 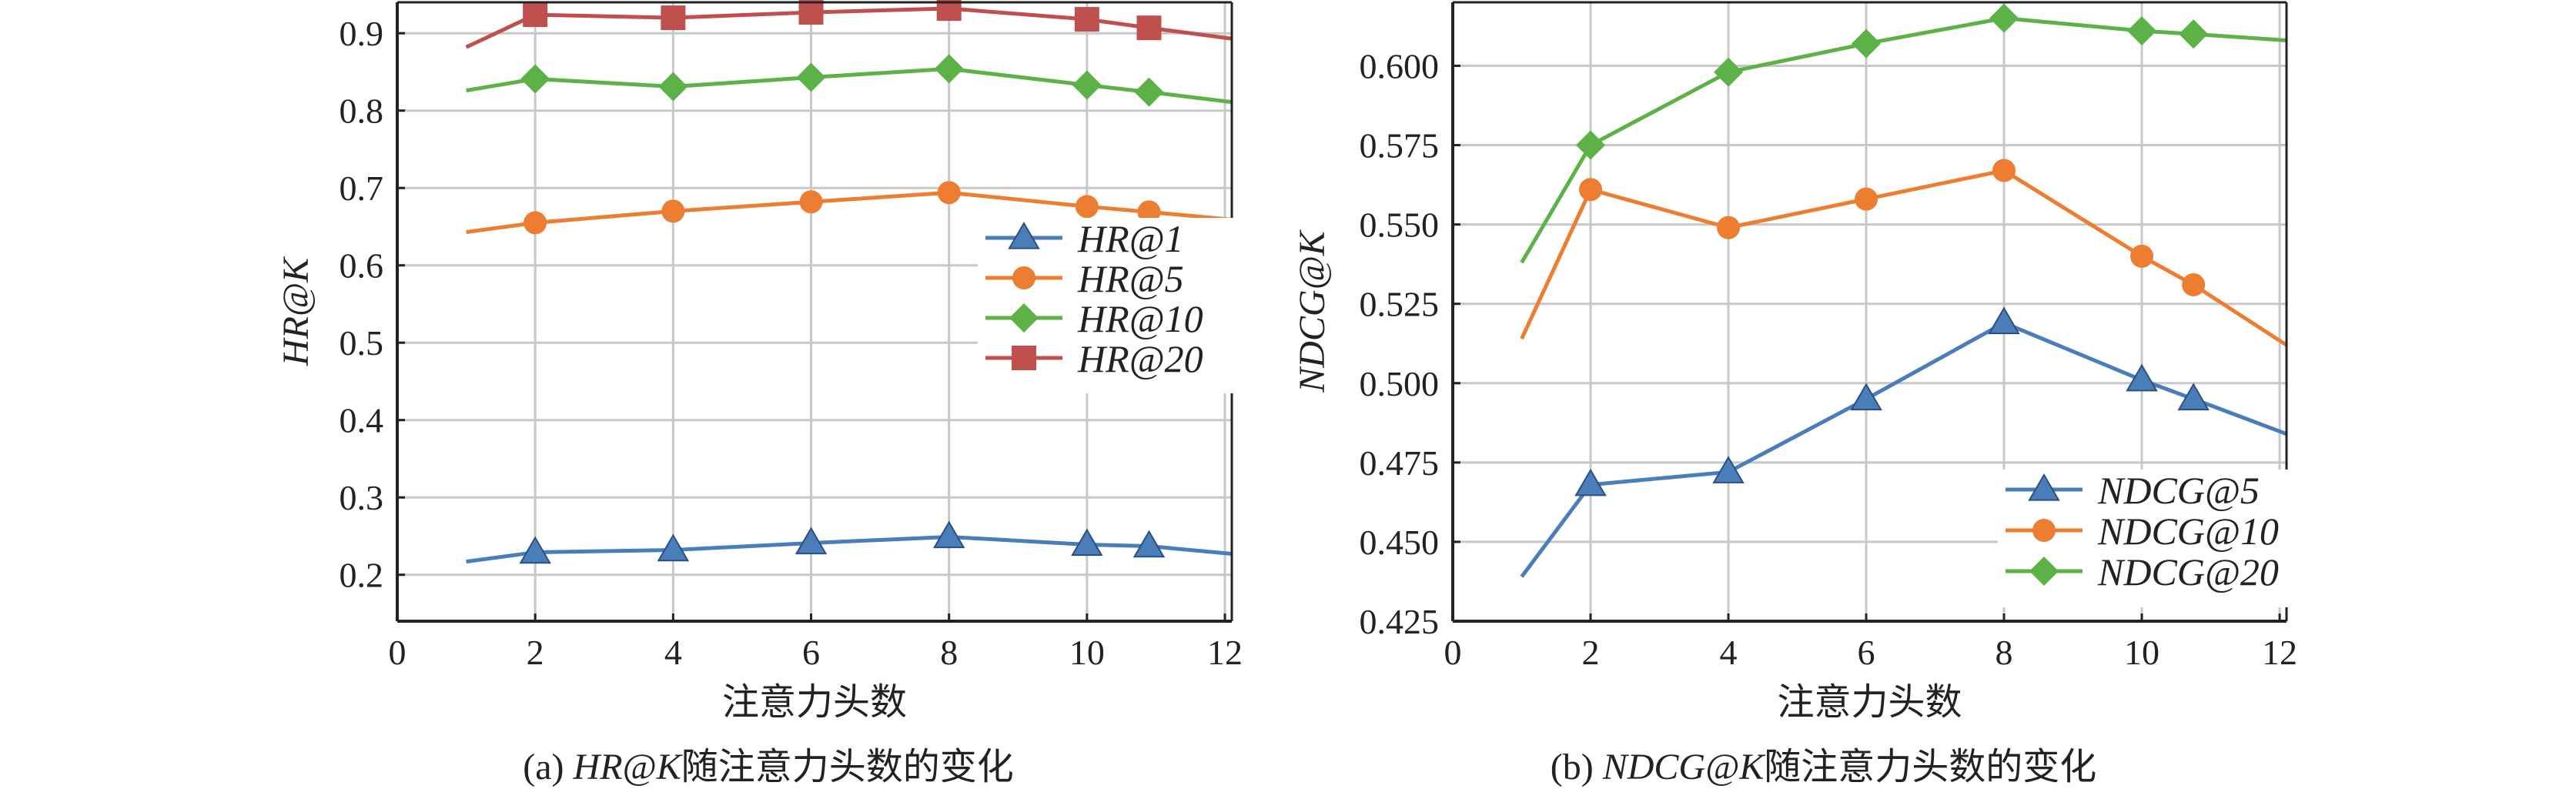 I want to click on figure-caption: (a) HR@K随注意力头数的变化, so click(x=768, y=767).